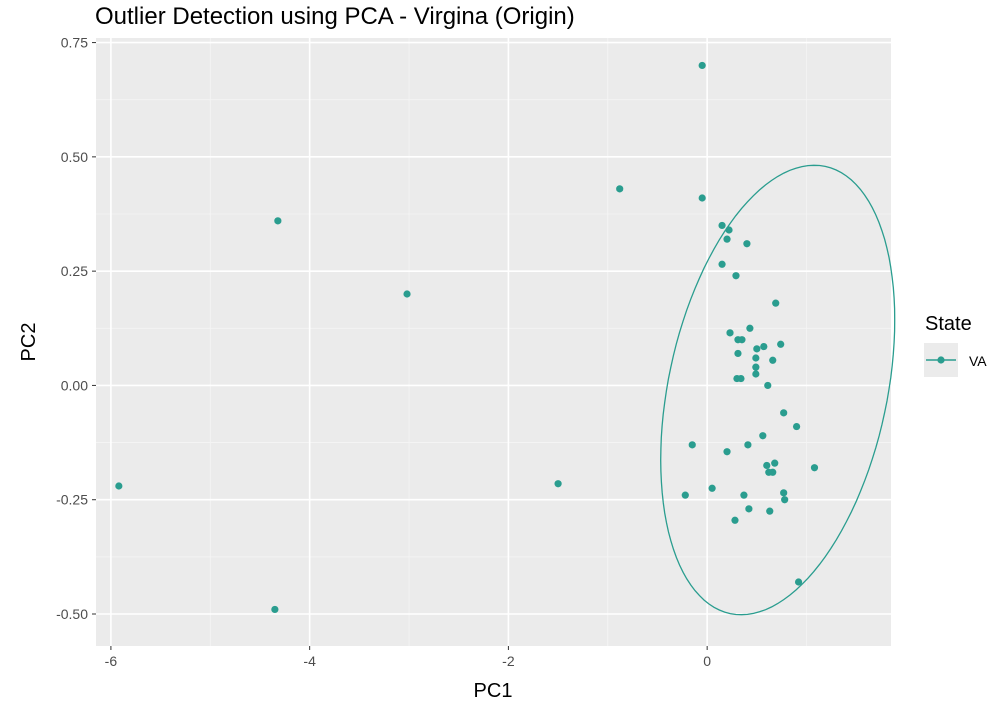 The height and width of the screenshot is (706, 1003). I want to click on x-axis-title: PC1, so click(493, 691).